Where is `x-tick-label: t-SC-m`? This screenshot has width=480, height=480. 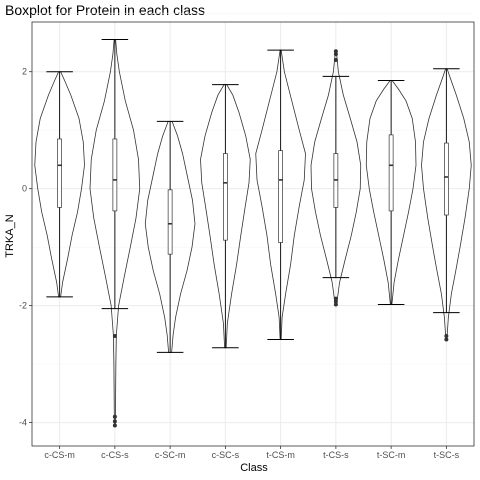
x-tick-label: t-SC-m is located at coordinates (391, 455).